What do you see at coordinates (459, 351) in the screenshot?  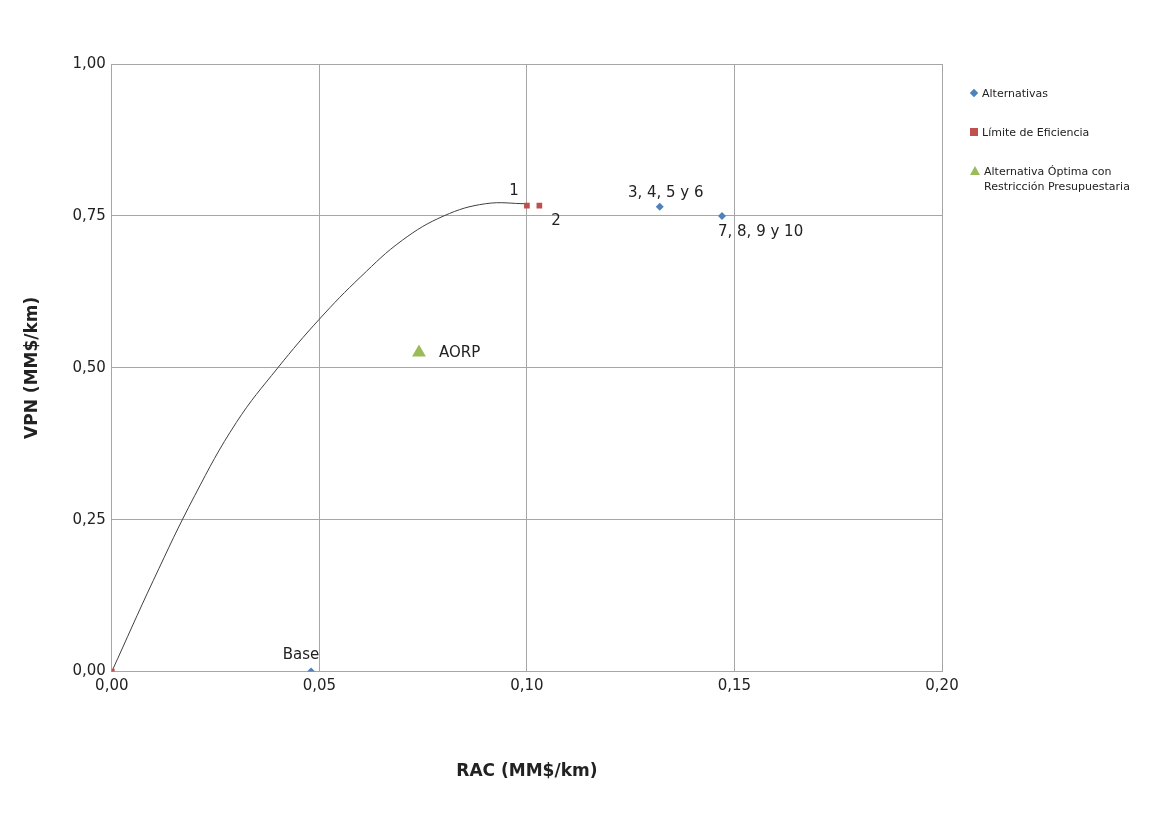 I see `annotation: AORP` at bounding box center [459, 351].